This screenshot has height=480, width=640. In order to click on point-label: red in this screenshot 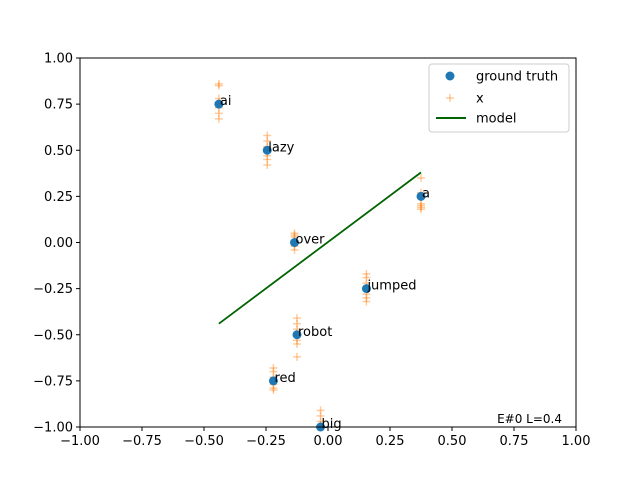, I will do `click(284, 378)`.